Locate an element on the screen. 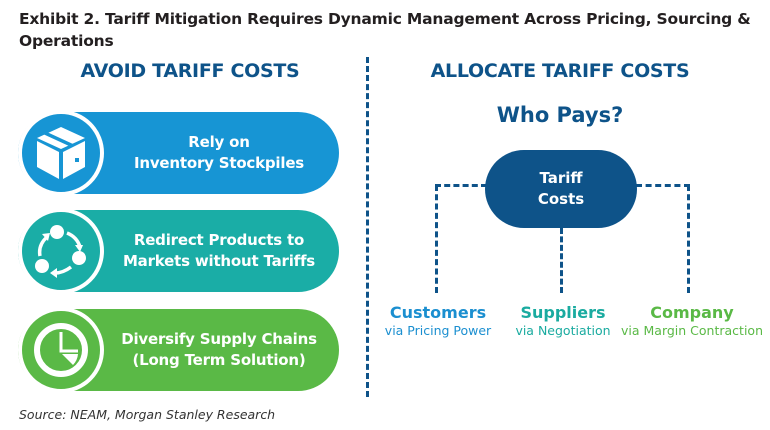 Image resolution: width=770 pixels, height=430 pixels. strategy-text-inventory: Rely on Inventory Stockpiles is located at coordinates (219, 152).